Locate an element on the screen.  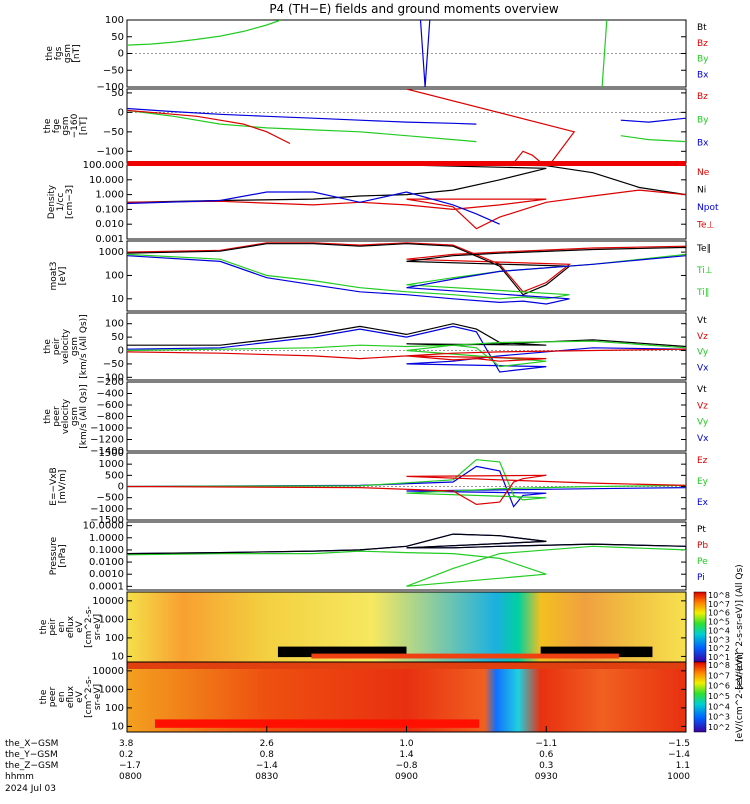
series-line-Ez is located at coordinates (406, 490).